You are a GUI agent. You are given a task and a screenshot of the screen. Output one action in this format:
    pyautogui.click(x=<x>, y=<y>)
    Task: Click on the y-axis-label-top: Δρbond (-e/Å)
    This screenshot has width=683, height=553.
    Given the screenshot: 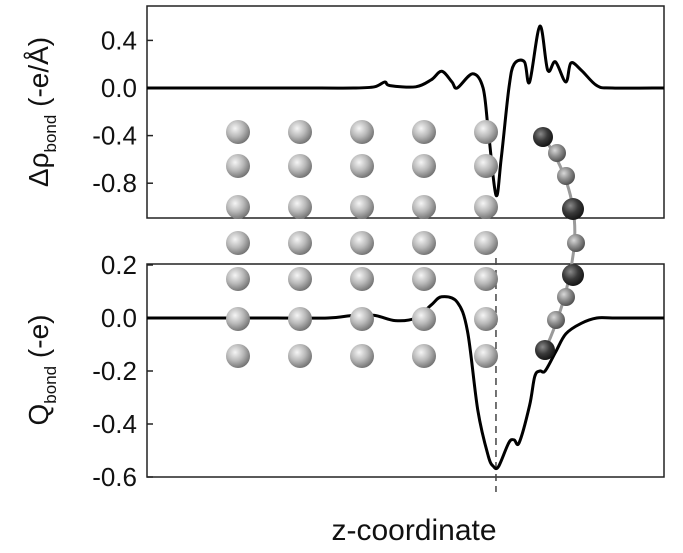 What is the action you would take?
    pyautogui.click(x=41, y=112)
    